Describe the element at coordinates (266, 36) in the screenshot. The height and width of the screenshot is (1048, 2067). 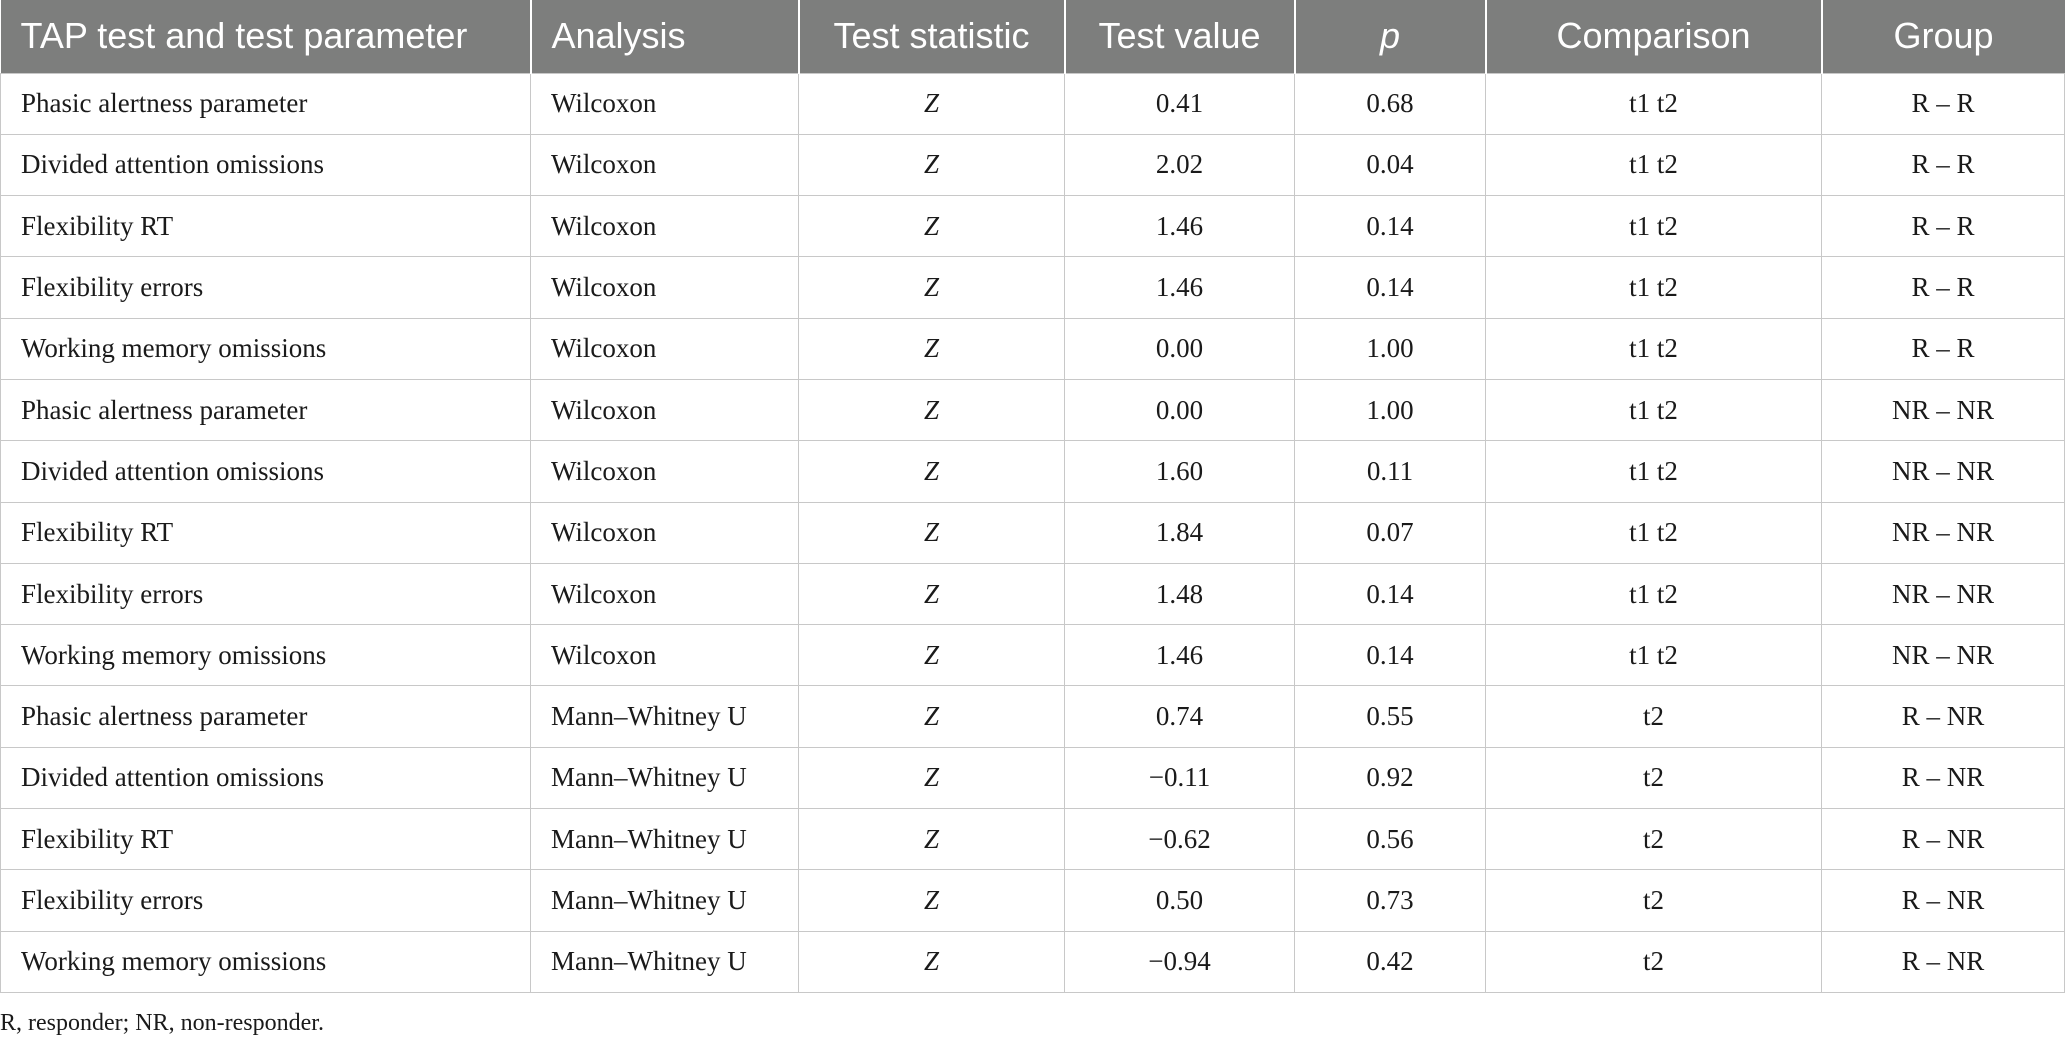
I see `header-tap-test: TAP test and test parameter` at that location.